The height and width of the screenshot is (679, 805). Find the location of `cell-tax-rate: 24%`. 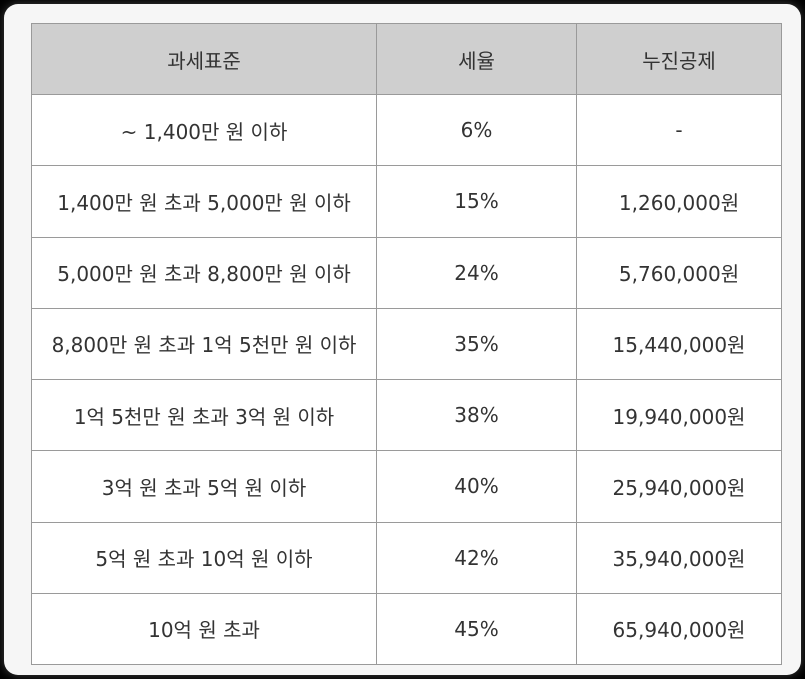

cell-tax-rate: 24% is located at coordinates (476, 272).